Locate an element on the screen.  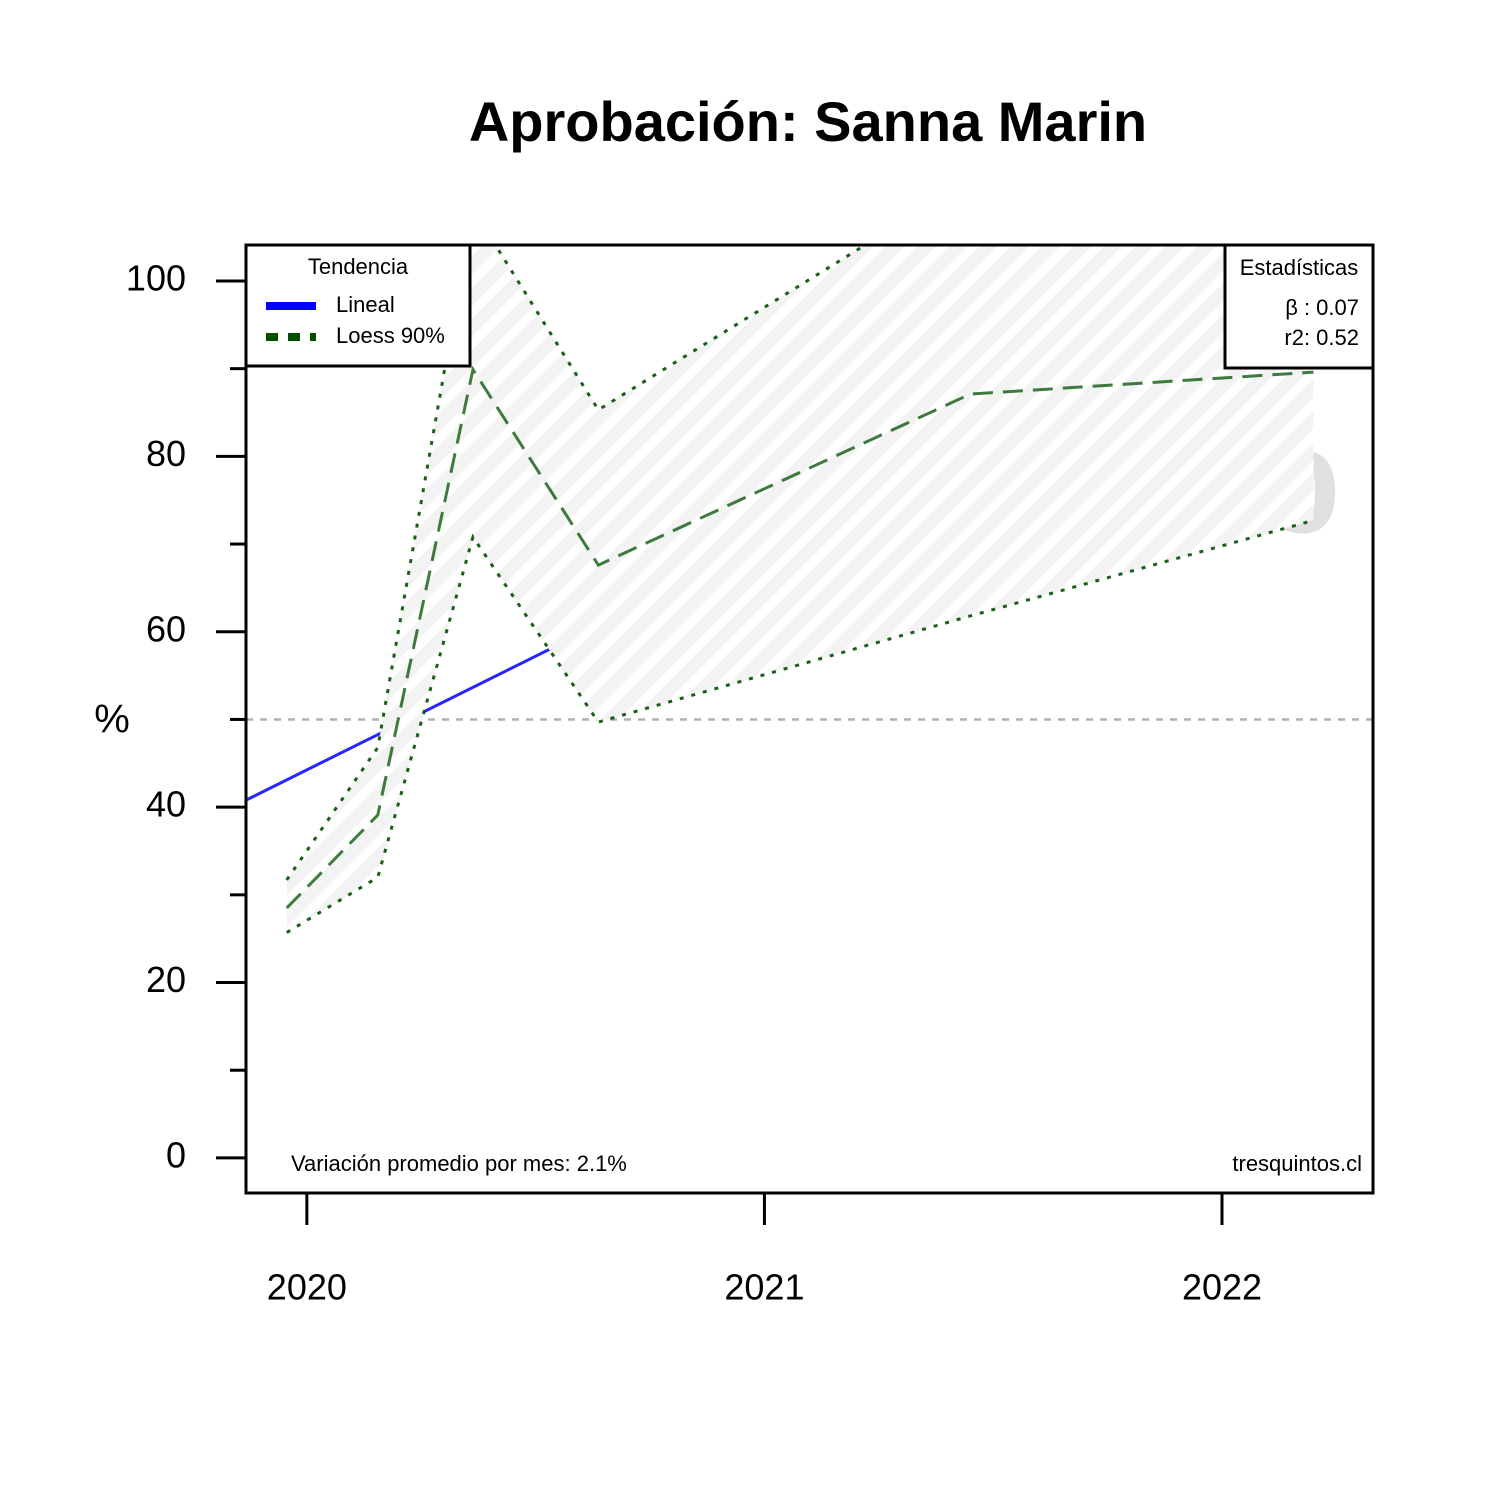
x-tick-label: 2021 is located at coordinates (764, 1287).